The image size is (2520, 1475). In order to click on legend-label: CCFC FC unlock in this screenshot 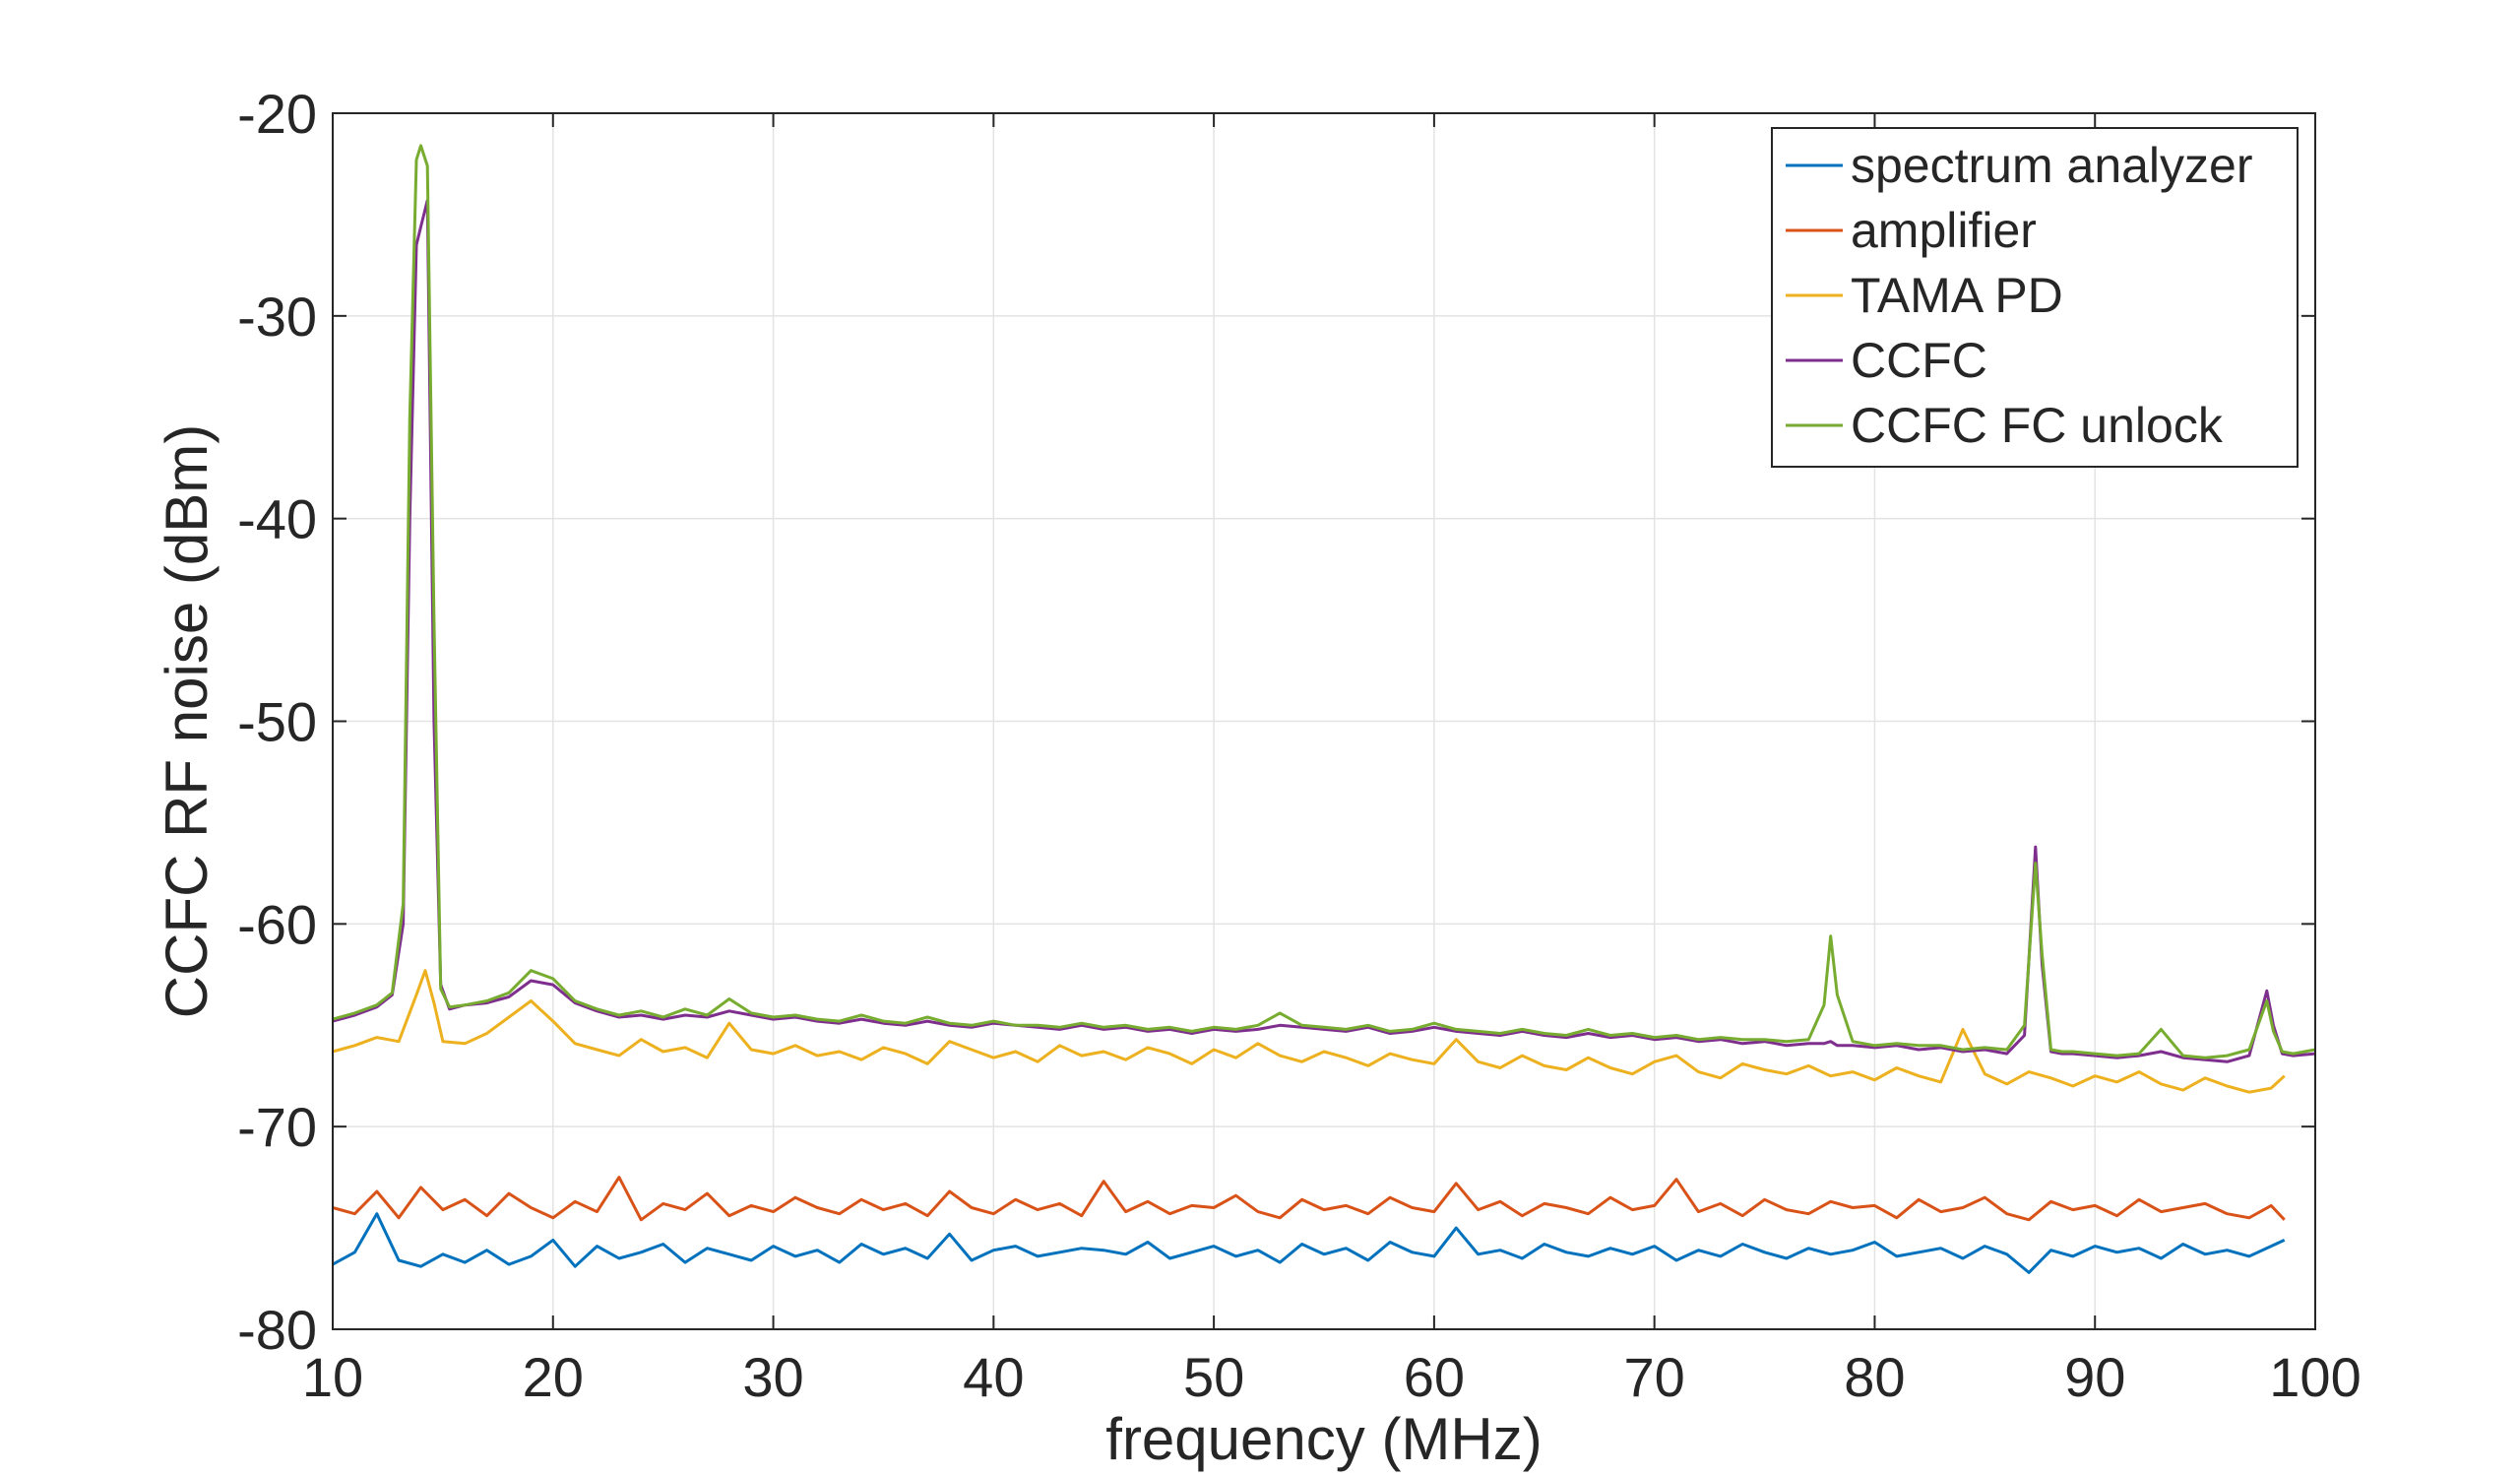, I will do `click(2037, 425)`.